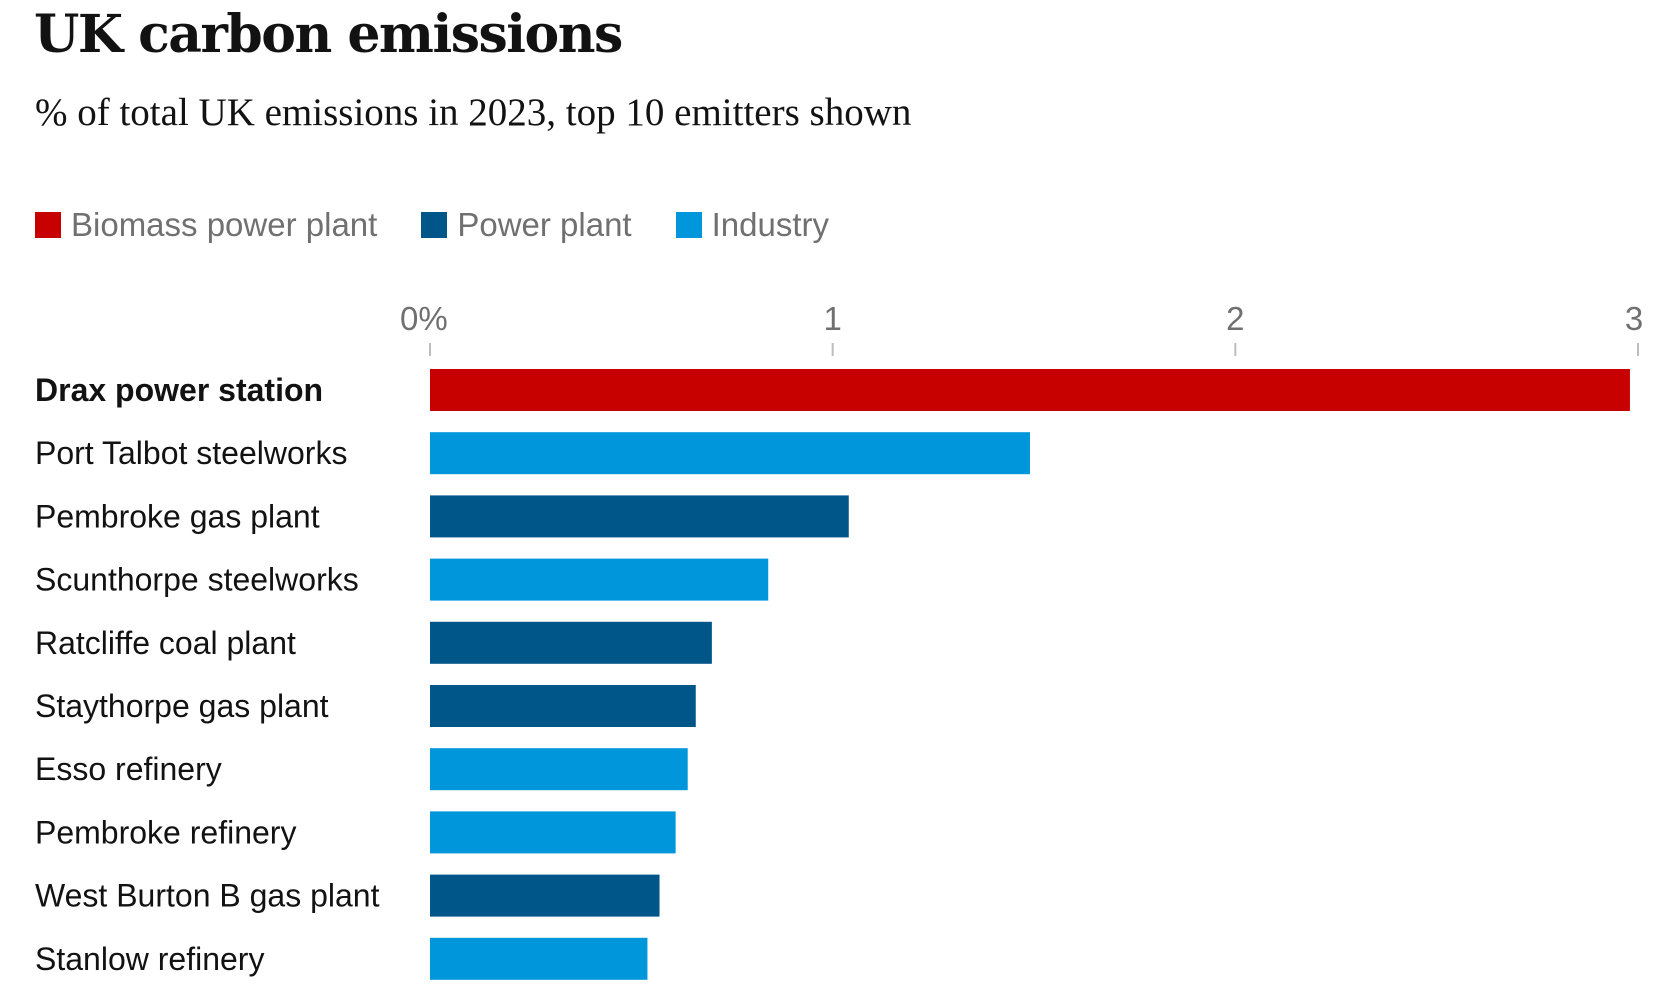 The width and height of the screenshot is (1680, 990). What do you see at coordinates (1634, 318) in the screenshot?
I see `x-tick-label-3: 3` at bounding box center [1634, 318].